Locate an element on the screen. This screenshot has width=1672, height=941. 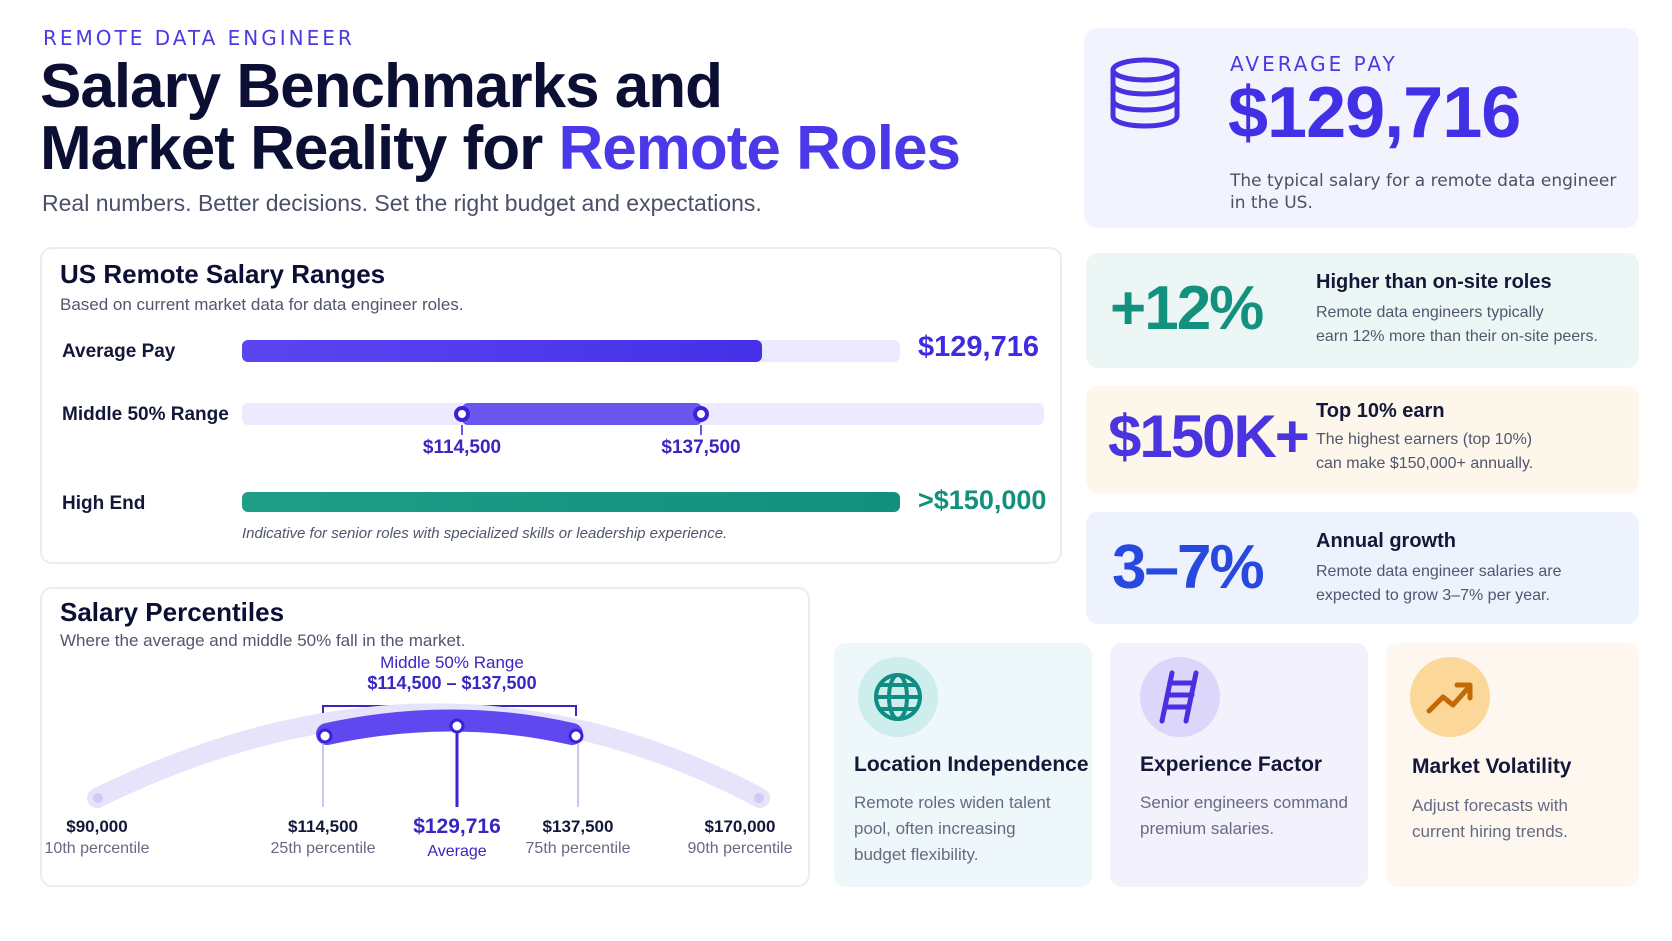
p25-label: 25th percentile is located at coordinates (323, 848).